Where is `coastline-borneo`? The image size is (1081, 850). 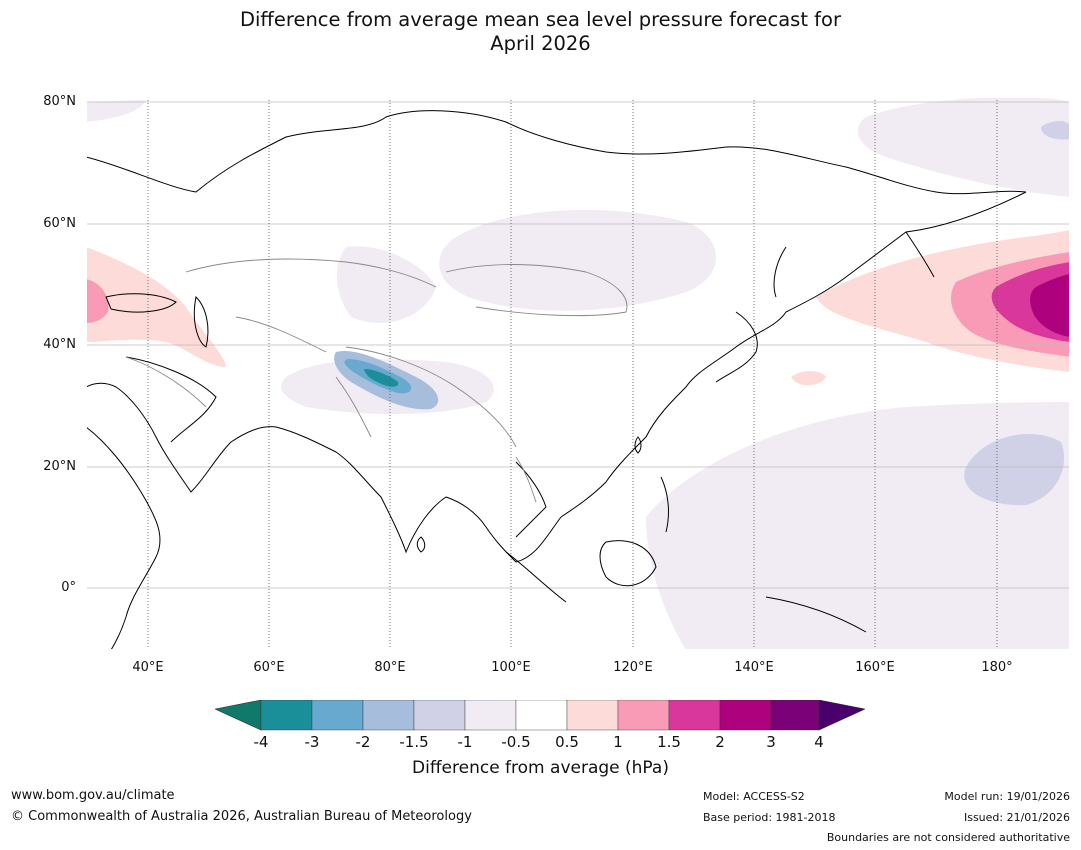 coastline-borneo is located at coordinates (628, 563).